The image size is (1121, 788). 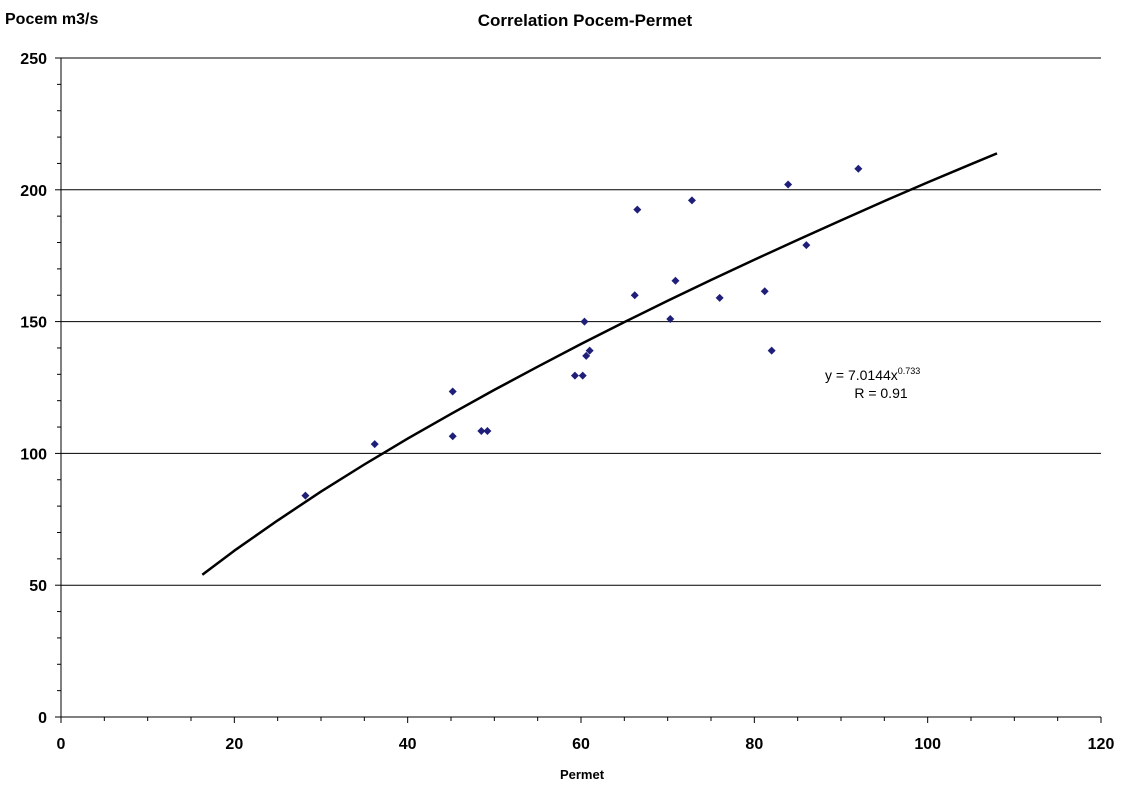 What do you see at coordinates (61, 744) in the screenshot?
I see `x-tick-label: 0` at bounding box center [61, 744].